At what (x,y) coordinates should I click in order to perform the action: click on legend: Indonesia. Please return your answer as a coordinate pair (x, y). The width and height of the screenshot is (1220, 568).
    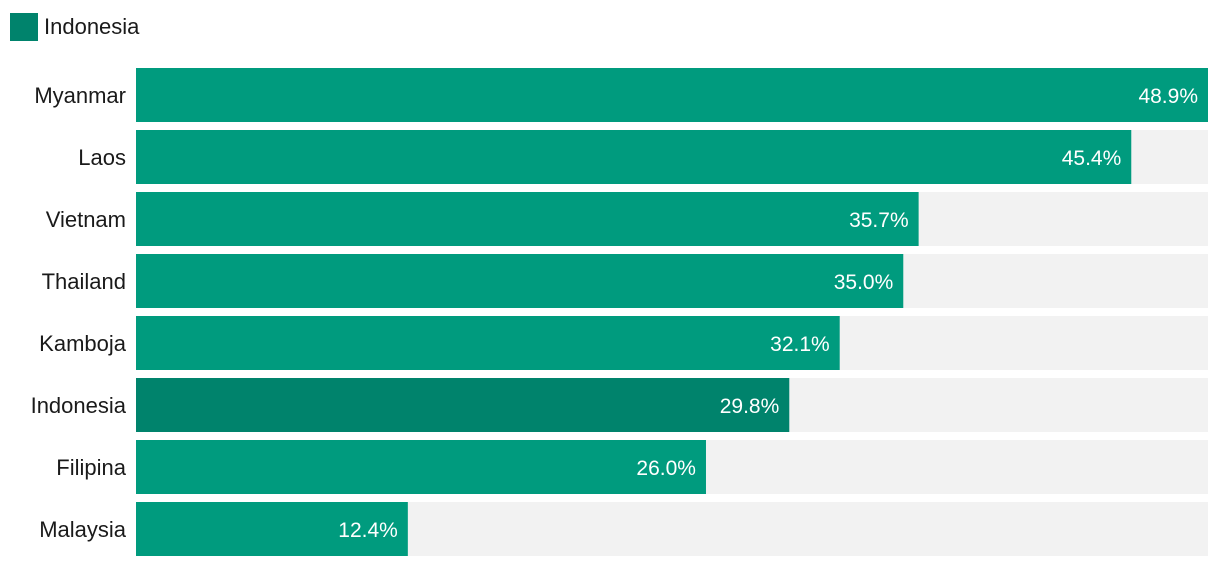
    Looking at the image, I should click on (74, 27).